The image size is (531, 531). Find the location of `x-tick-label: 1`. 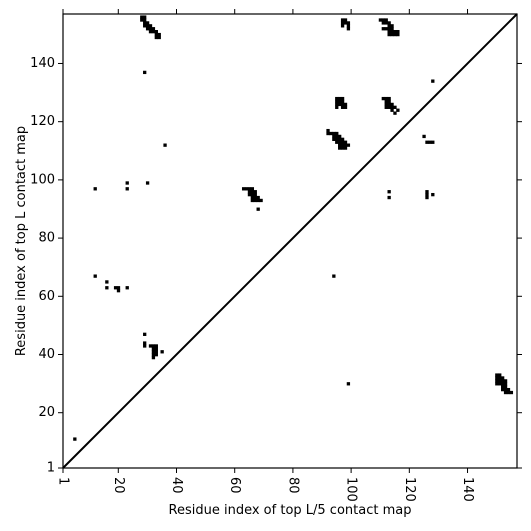

x-tick-label: 1 is located at coordinates (63, 481).